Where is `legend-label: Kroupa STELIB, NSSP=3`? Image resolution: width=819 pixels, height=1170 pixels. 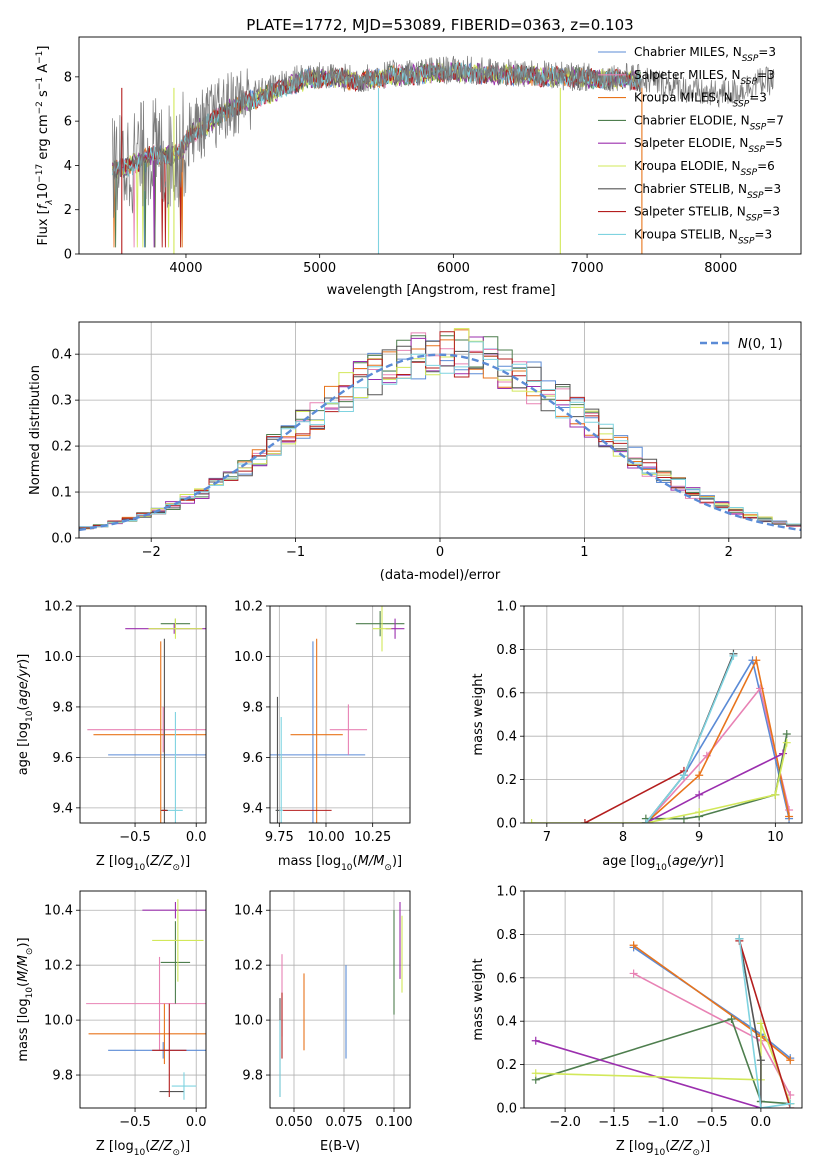 legend-label: Kroupa STELIB, NSSP=3 is located at coordinates (703, 236).